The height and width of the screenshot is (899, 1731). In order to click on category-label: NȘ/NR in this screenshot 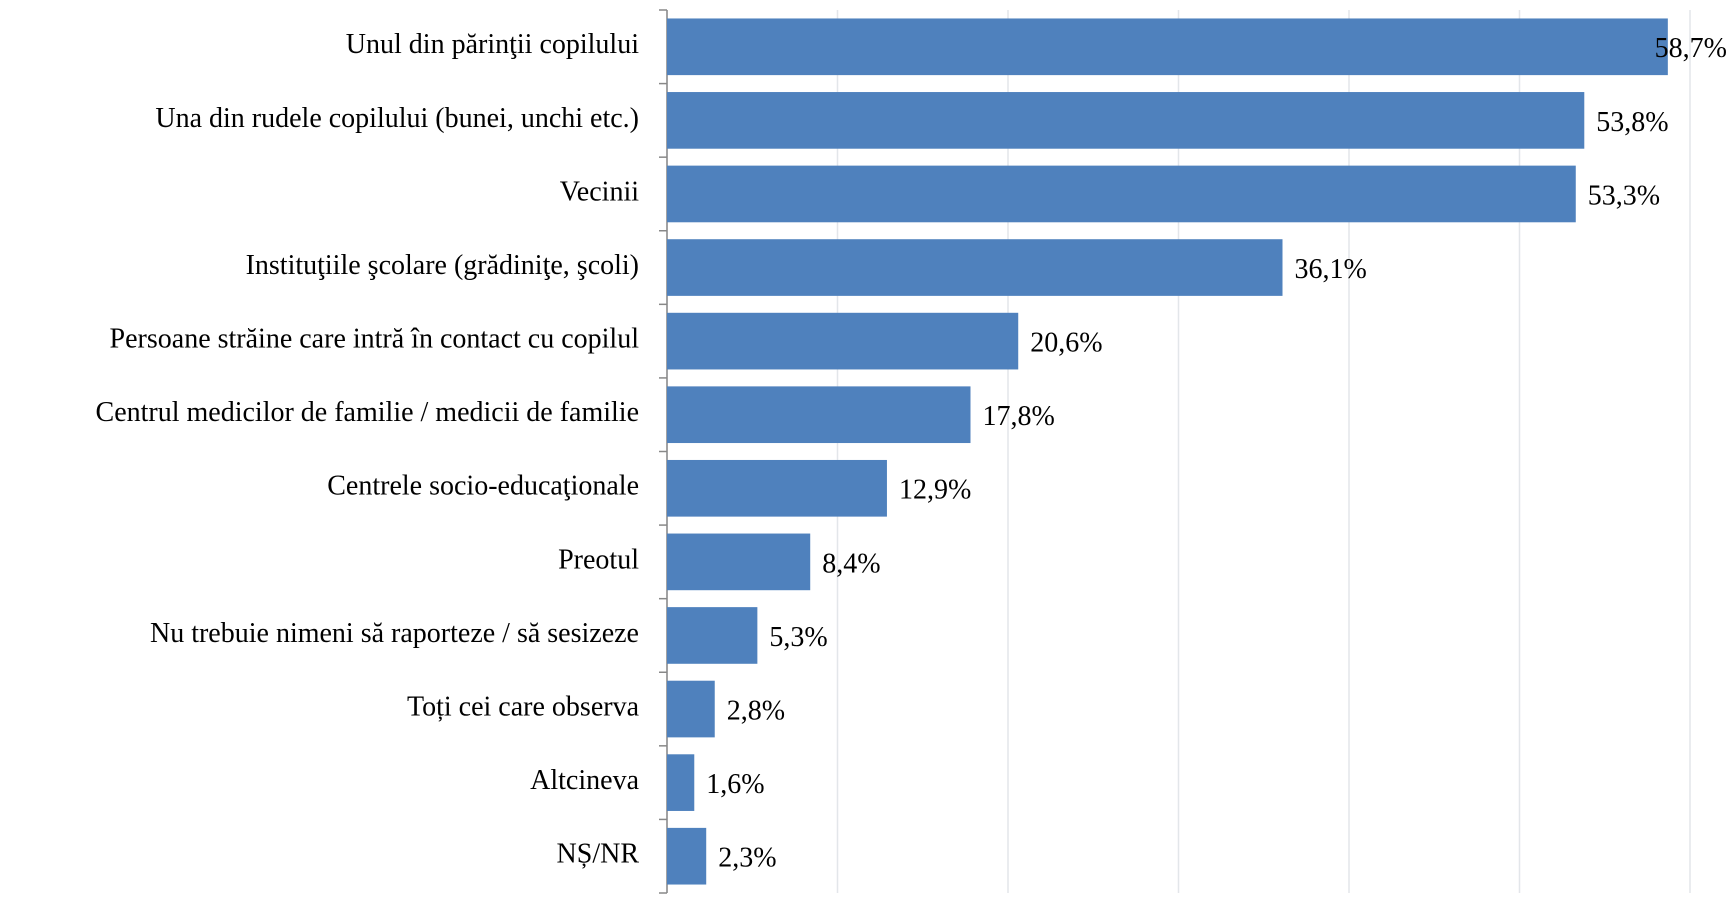, I will do `click(598, 854)`.